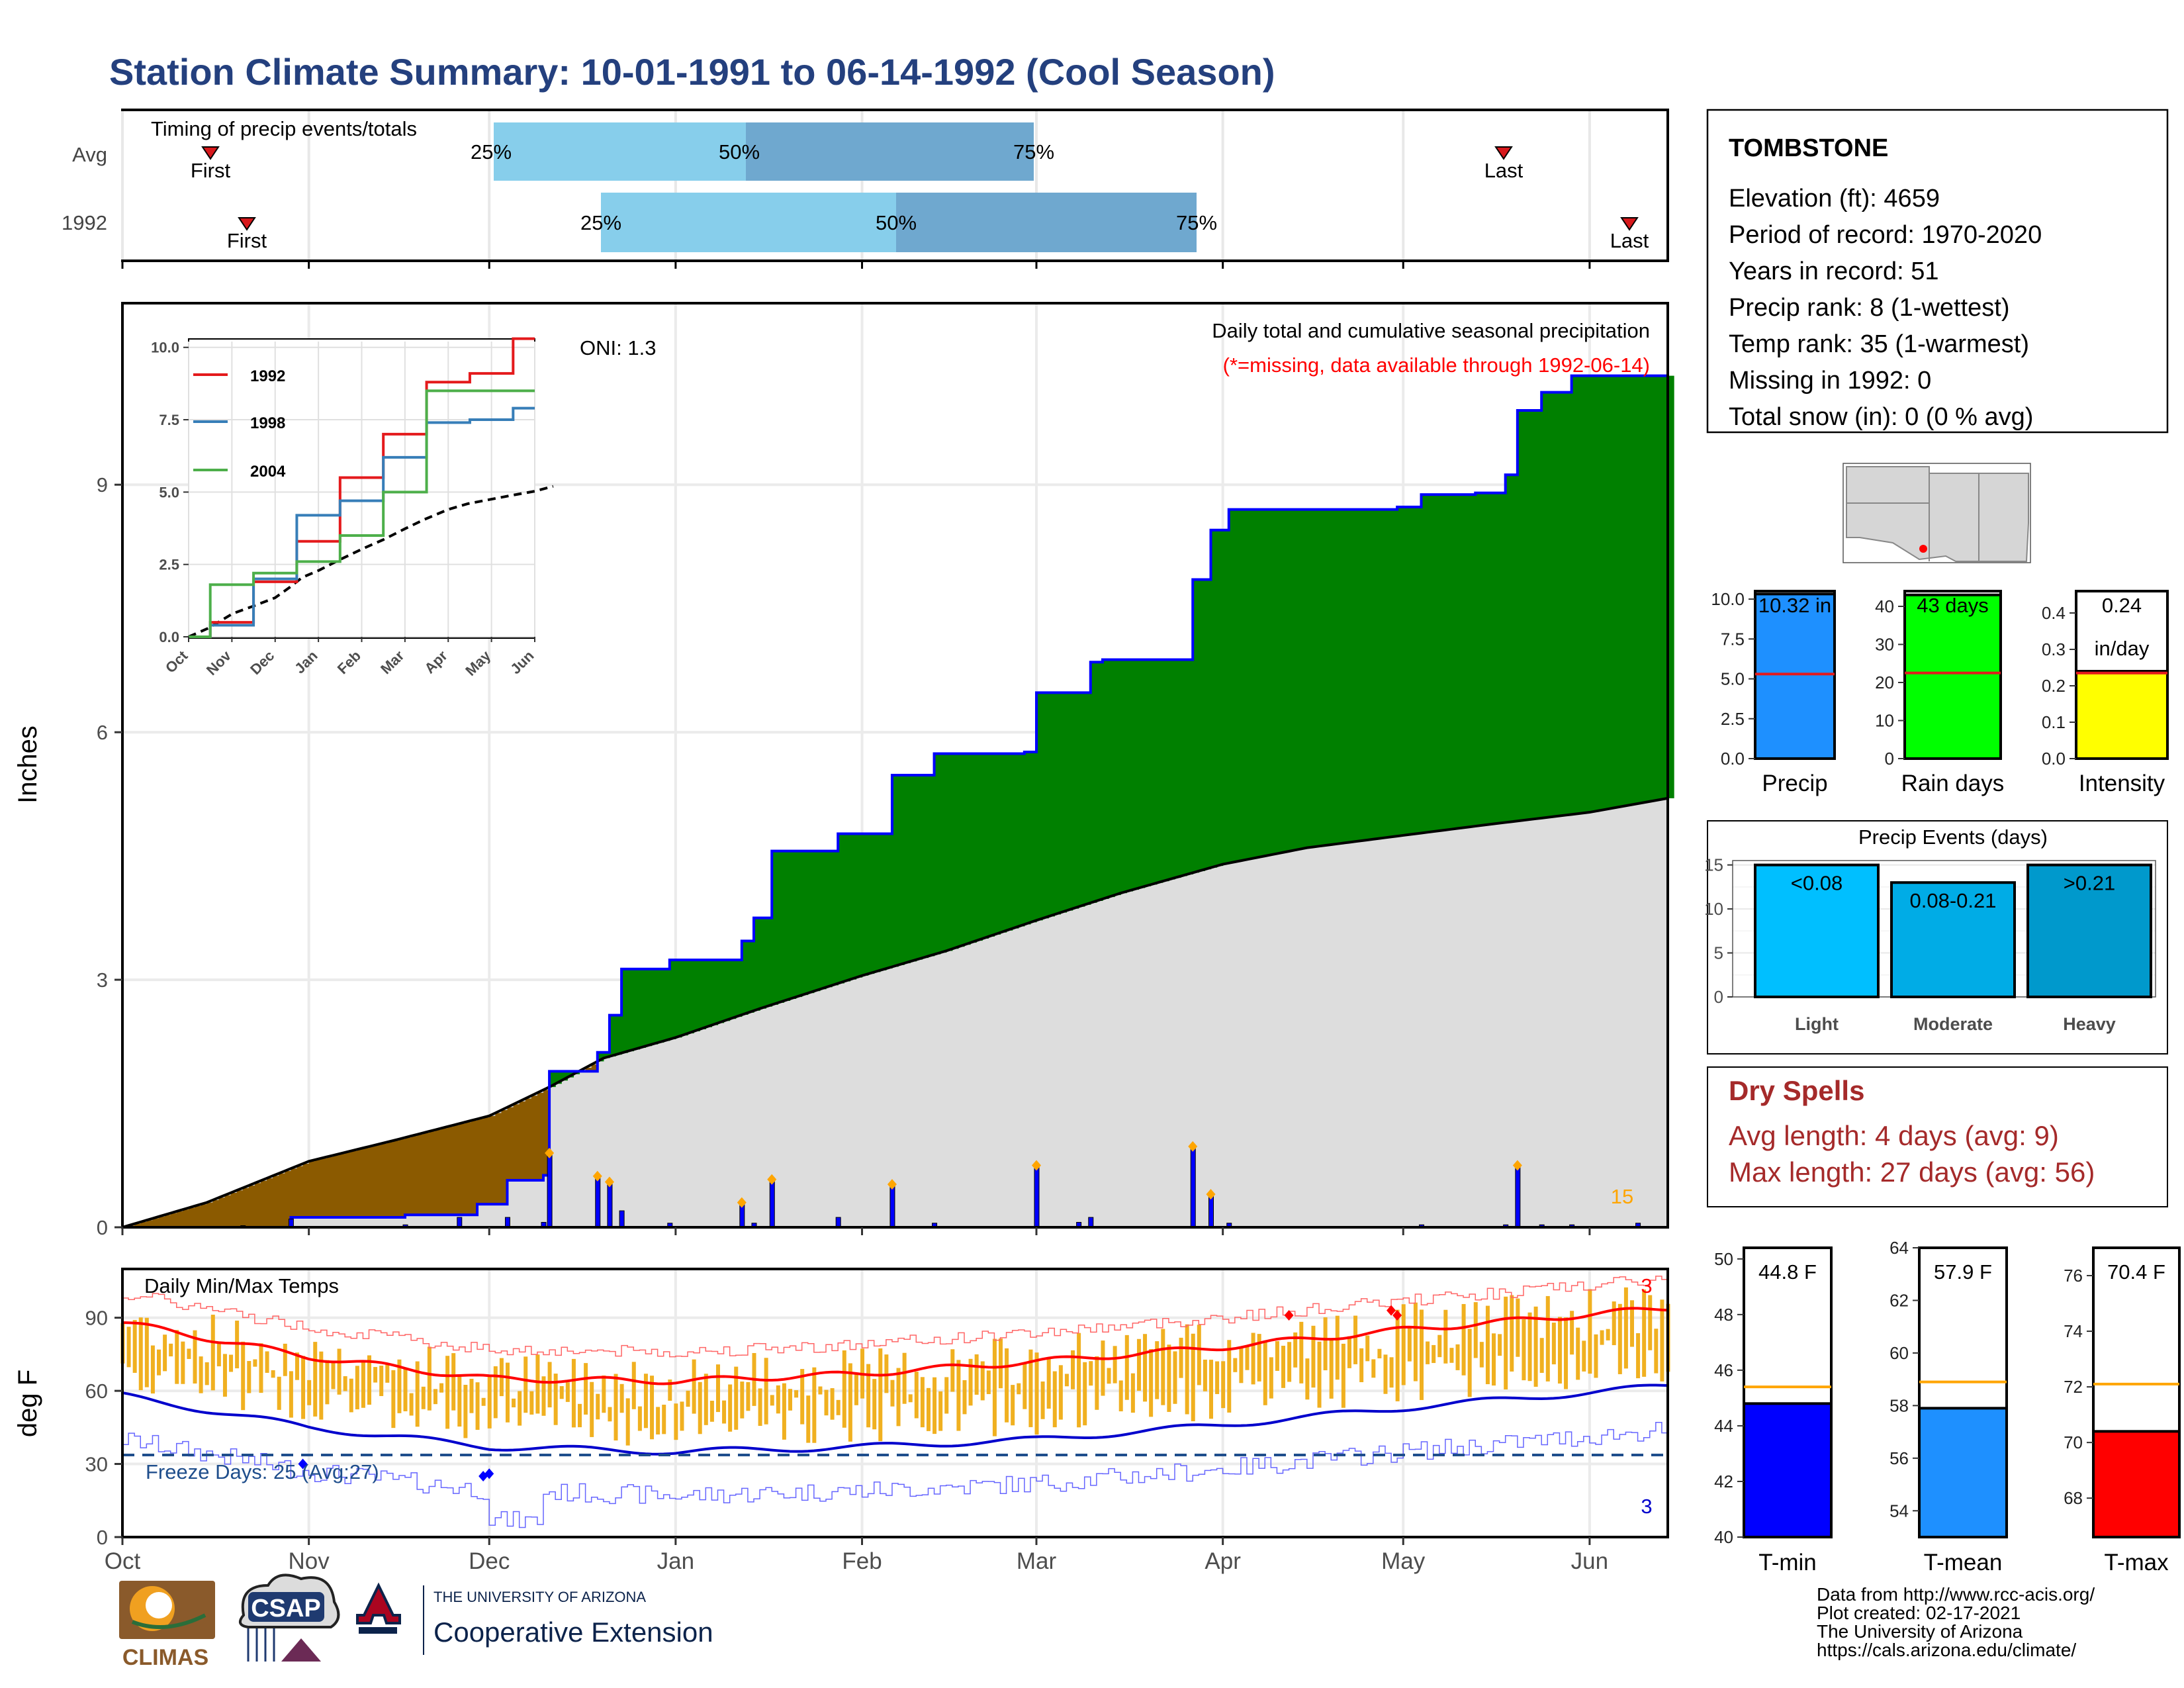  What do you see at coordinates (1899, 1248) in the screenshot?
I see `temp-summary-ytick-label: 64` at bounding box center [1899, 1248].